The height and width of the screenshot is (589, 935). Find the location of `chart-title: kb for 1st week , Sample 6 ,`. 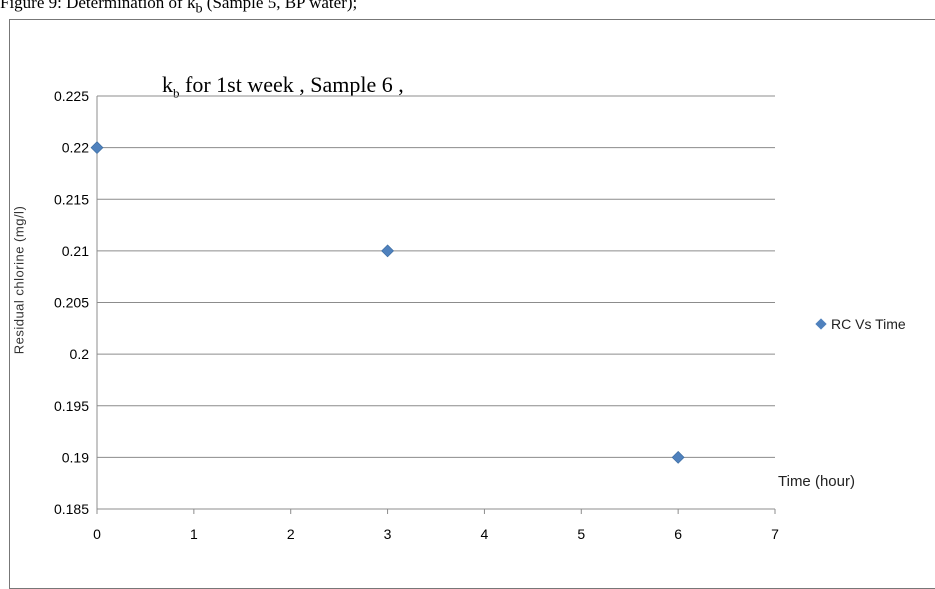

chart-title: kb for 1st week , Sample 6 , is located at coordinates (283, 86).